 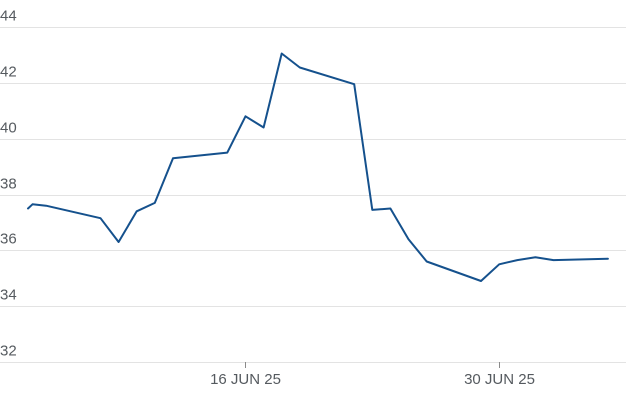 What do you see at coordinates (8, 128) in the screenshot?
I see `y-tick-label: 40` at bounding box center [8, 128].